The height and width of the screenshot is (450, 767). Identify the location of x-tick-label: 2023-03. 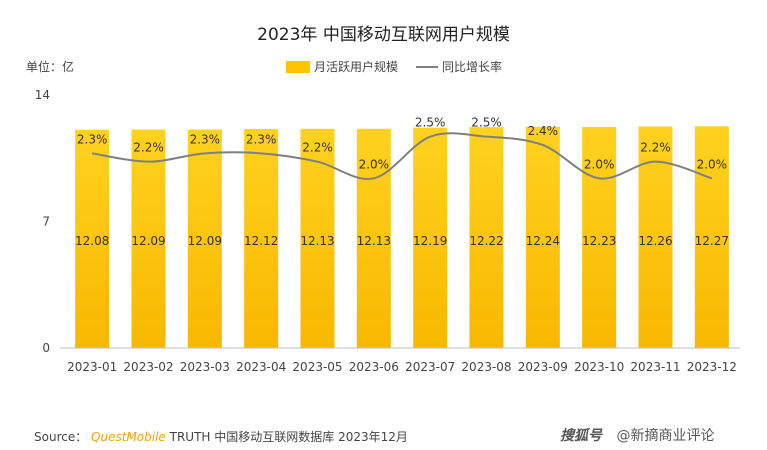
(205, 367).